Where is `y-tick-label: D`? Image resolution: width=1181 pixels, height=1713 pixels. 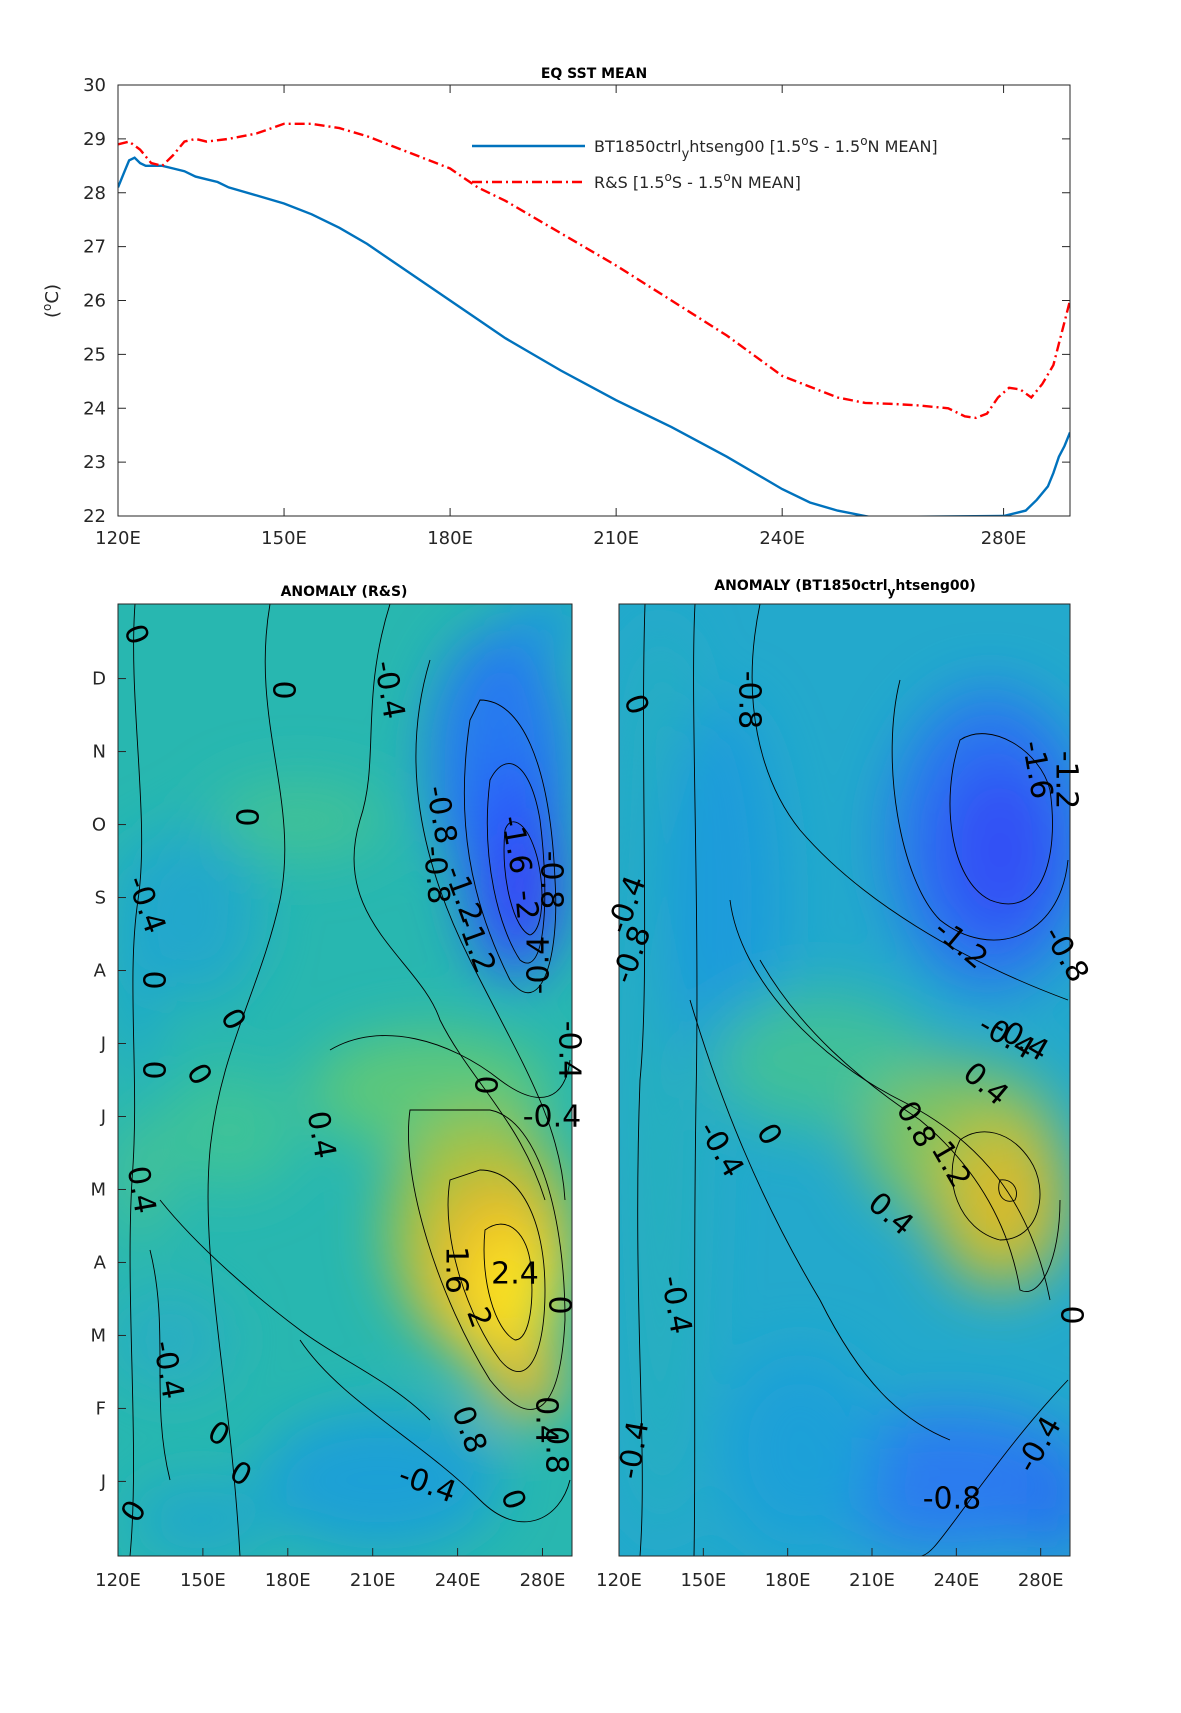
y-tick-label: D is located at coordinates (99, 679).